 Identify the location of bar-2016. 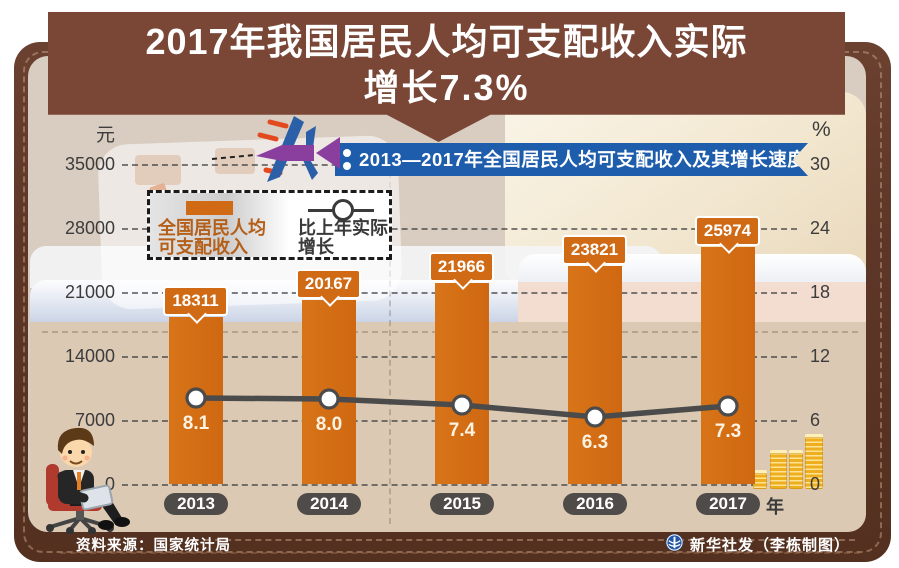
(595, 375).